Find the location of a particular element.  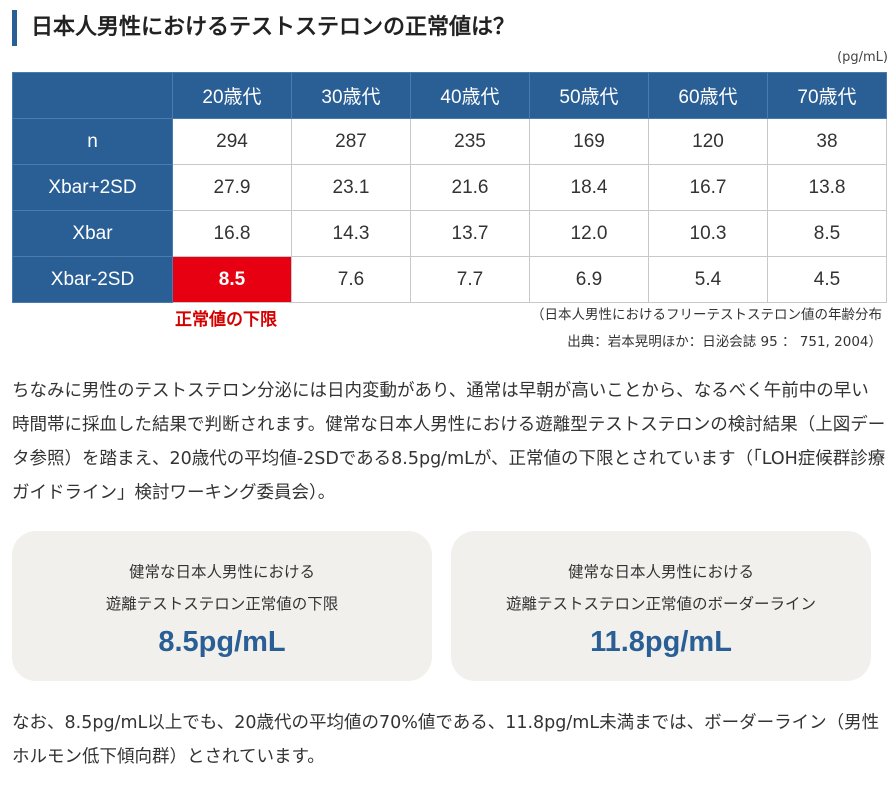

card-text: 遊離テストステロン正常値のボーダーライン is located at coordinates (660, 604).